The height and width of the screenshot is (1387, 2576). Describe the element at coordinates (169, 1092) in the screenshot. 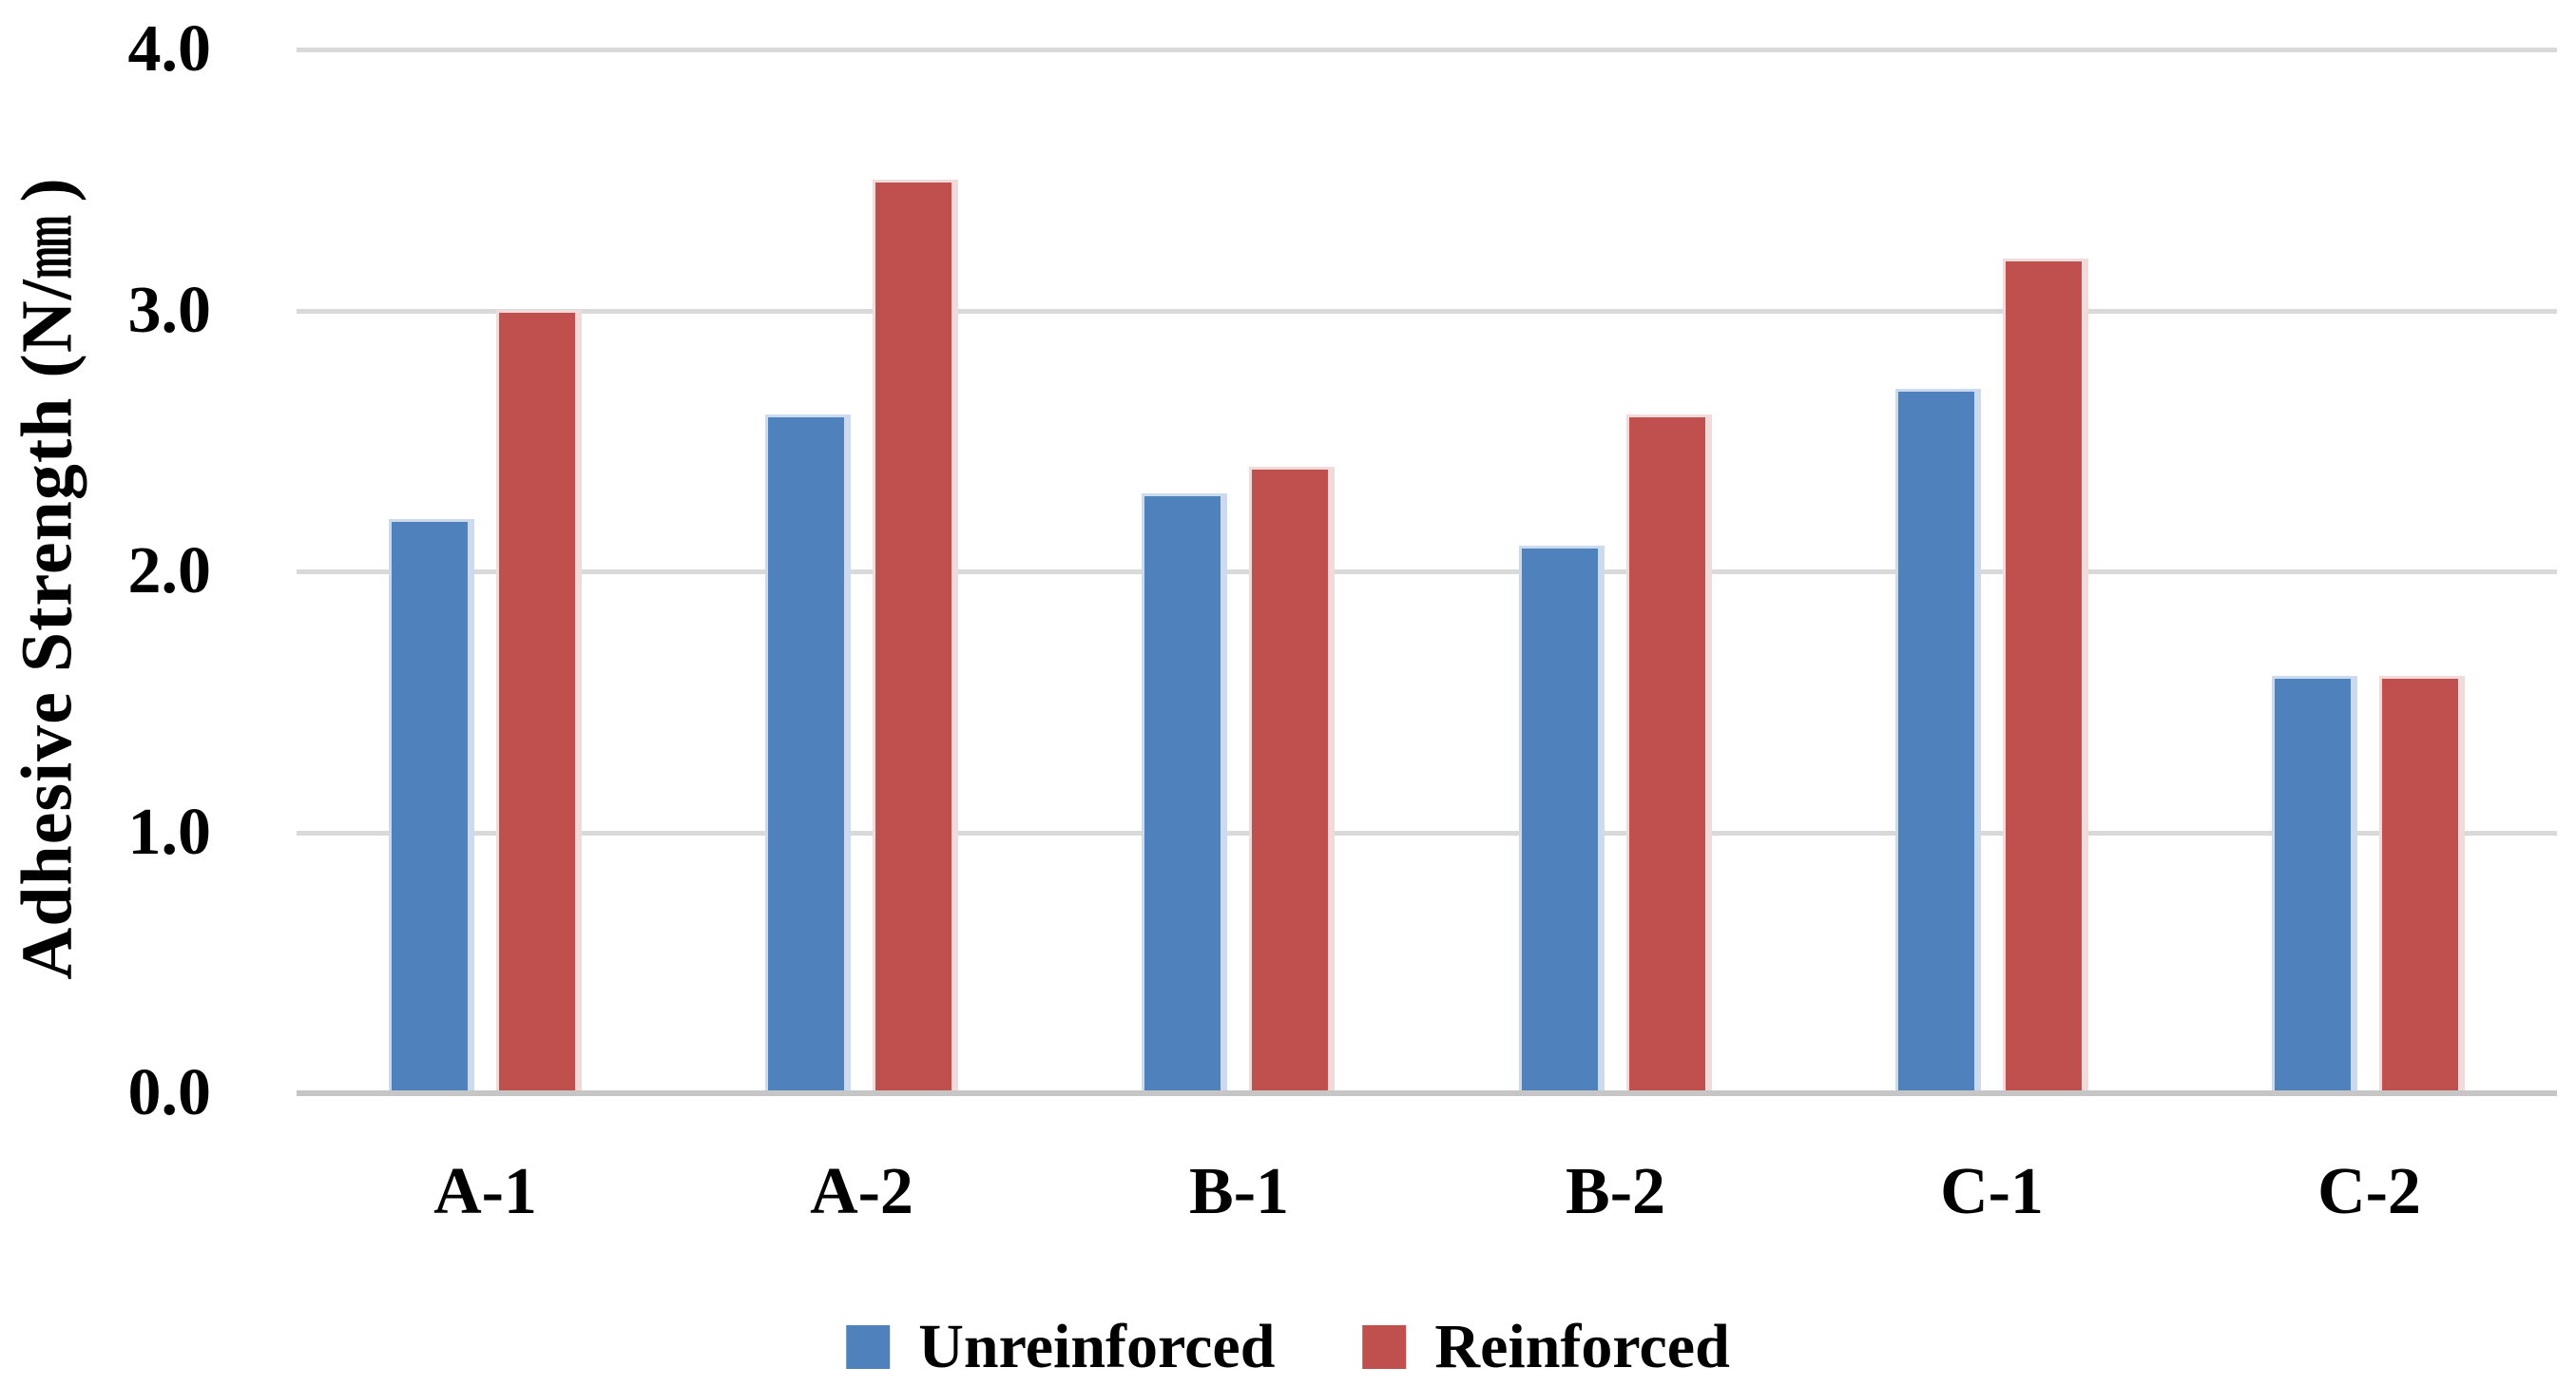

I see `y-tick-label-0.0: 0.0` at that location.